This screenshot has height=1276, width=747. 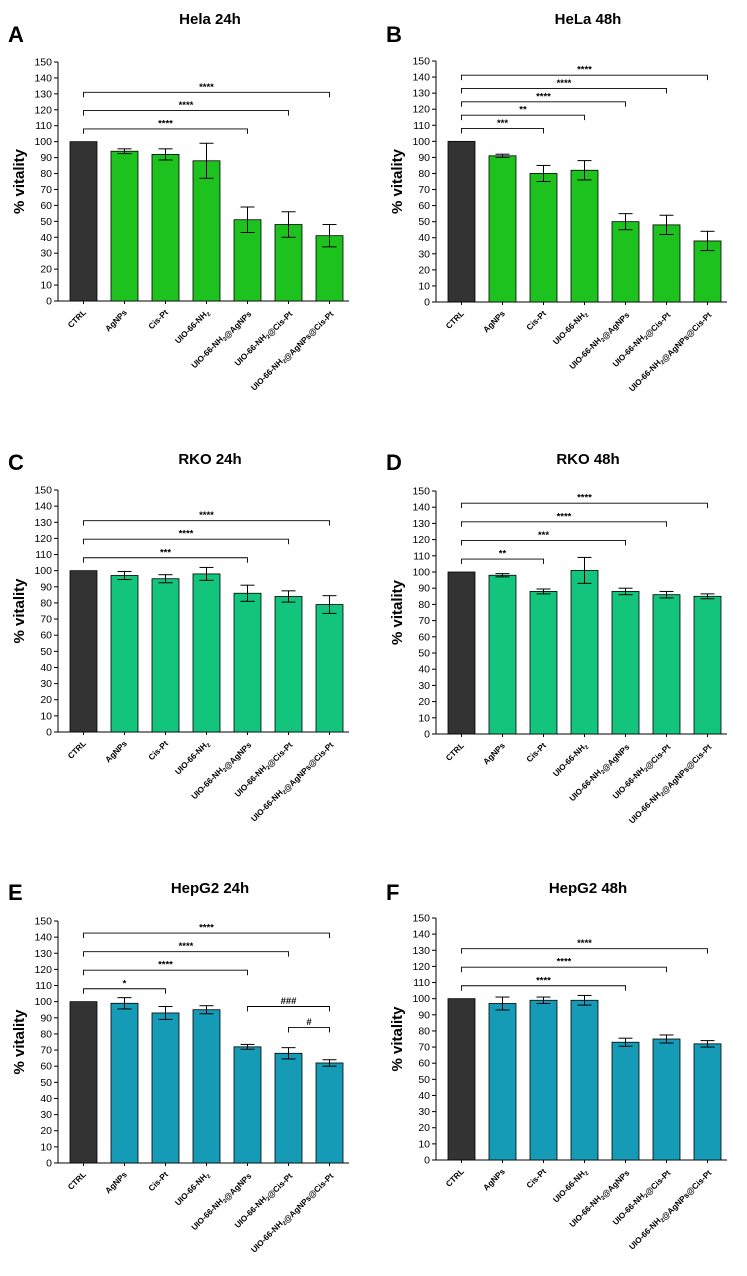 What do you see at coordinates (46, 684) in the screenshot?
I see `y-tick-label: 30` at bounding box center [46, 684].